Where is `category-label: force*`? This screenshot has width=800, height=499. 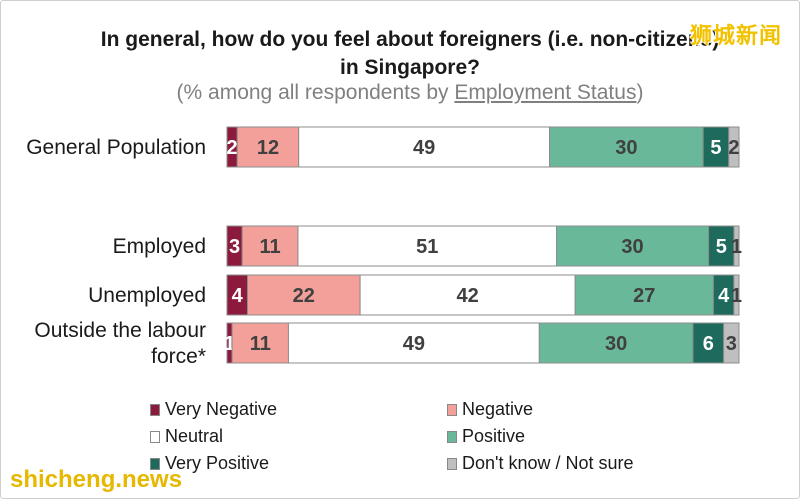
category-label: force* is located at coordinates (178, 356).